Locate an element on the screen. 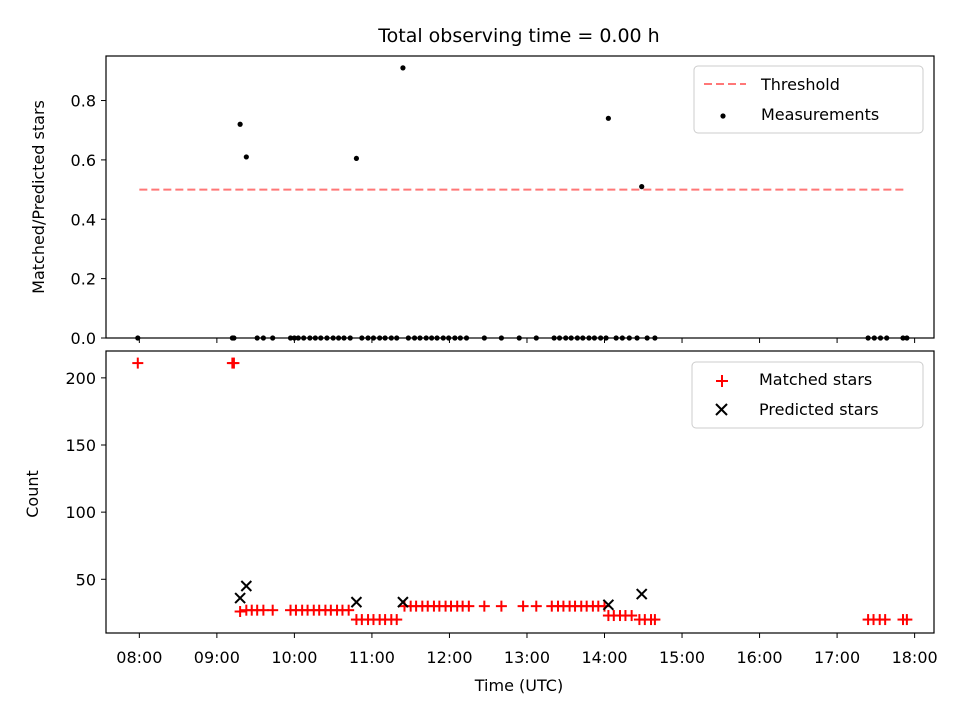  legend-predicted-label: Predicted stars is located at coordinates (819, 409).